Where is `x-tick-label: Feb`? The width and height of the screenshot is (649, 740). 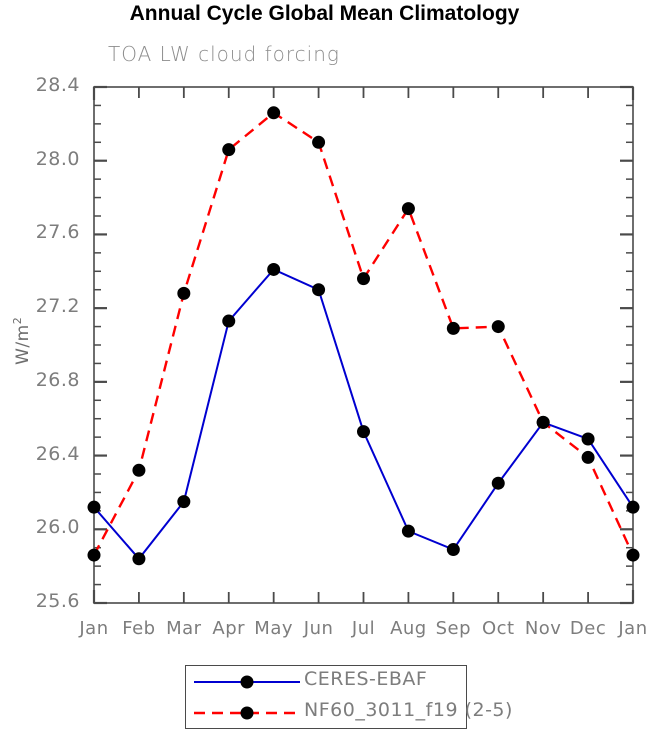 x-tick-label: Feb is located at coordinates (139, 628).